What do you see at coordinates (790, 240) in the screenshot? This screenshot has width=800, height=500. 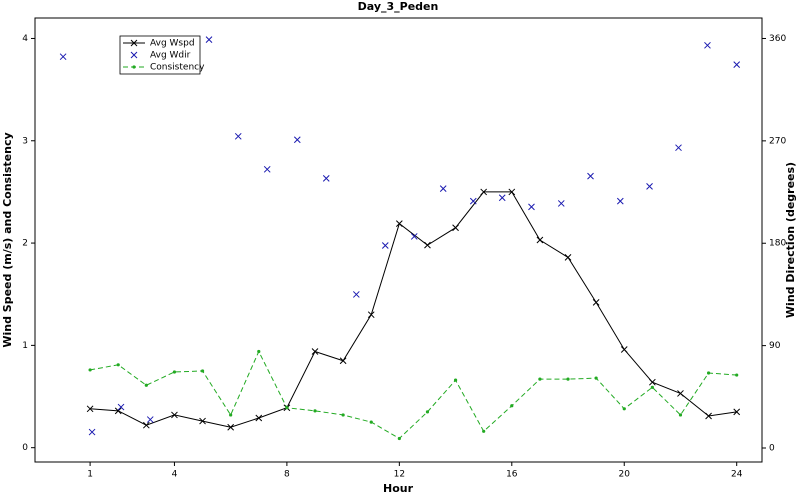 I see `y2-axis-label: Wind Direction (degrees)` at bounding box center [790, 240].